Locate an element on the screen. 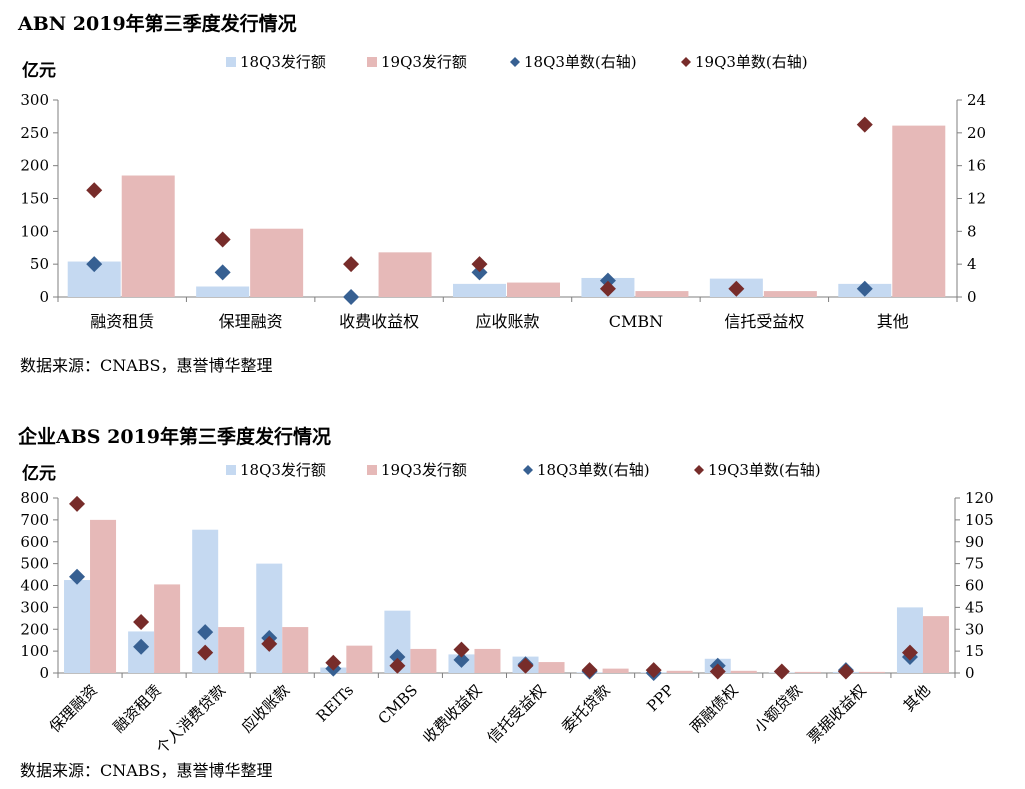 This screenshot has height=789, width=1025. chart1-y-tick-label: 50 is located at coordinates (39, 264).